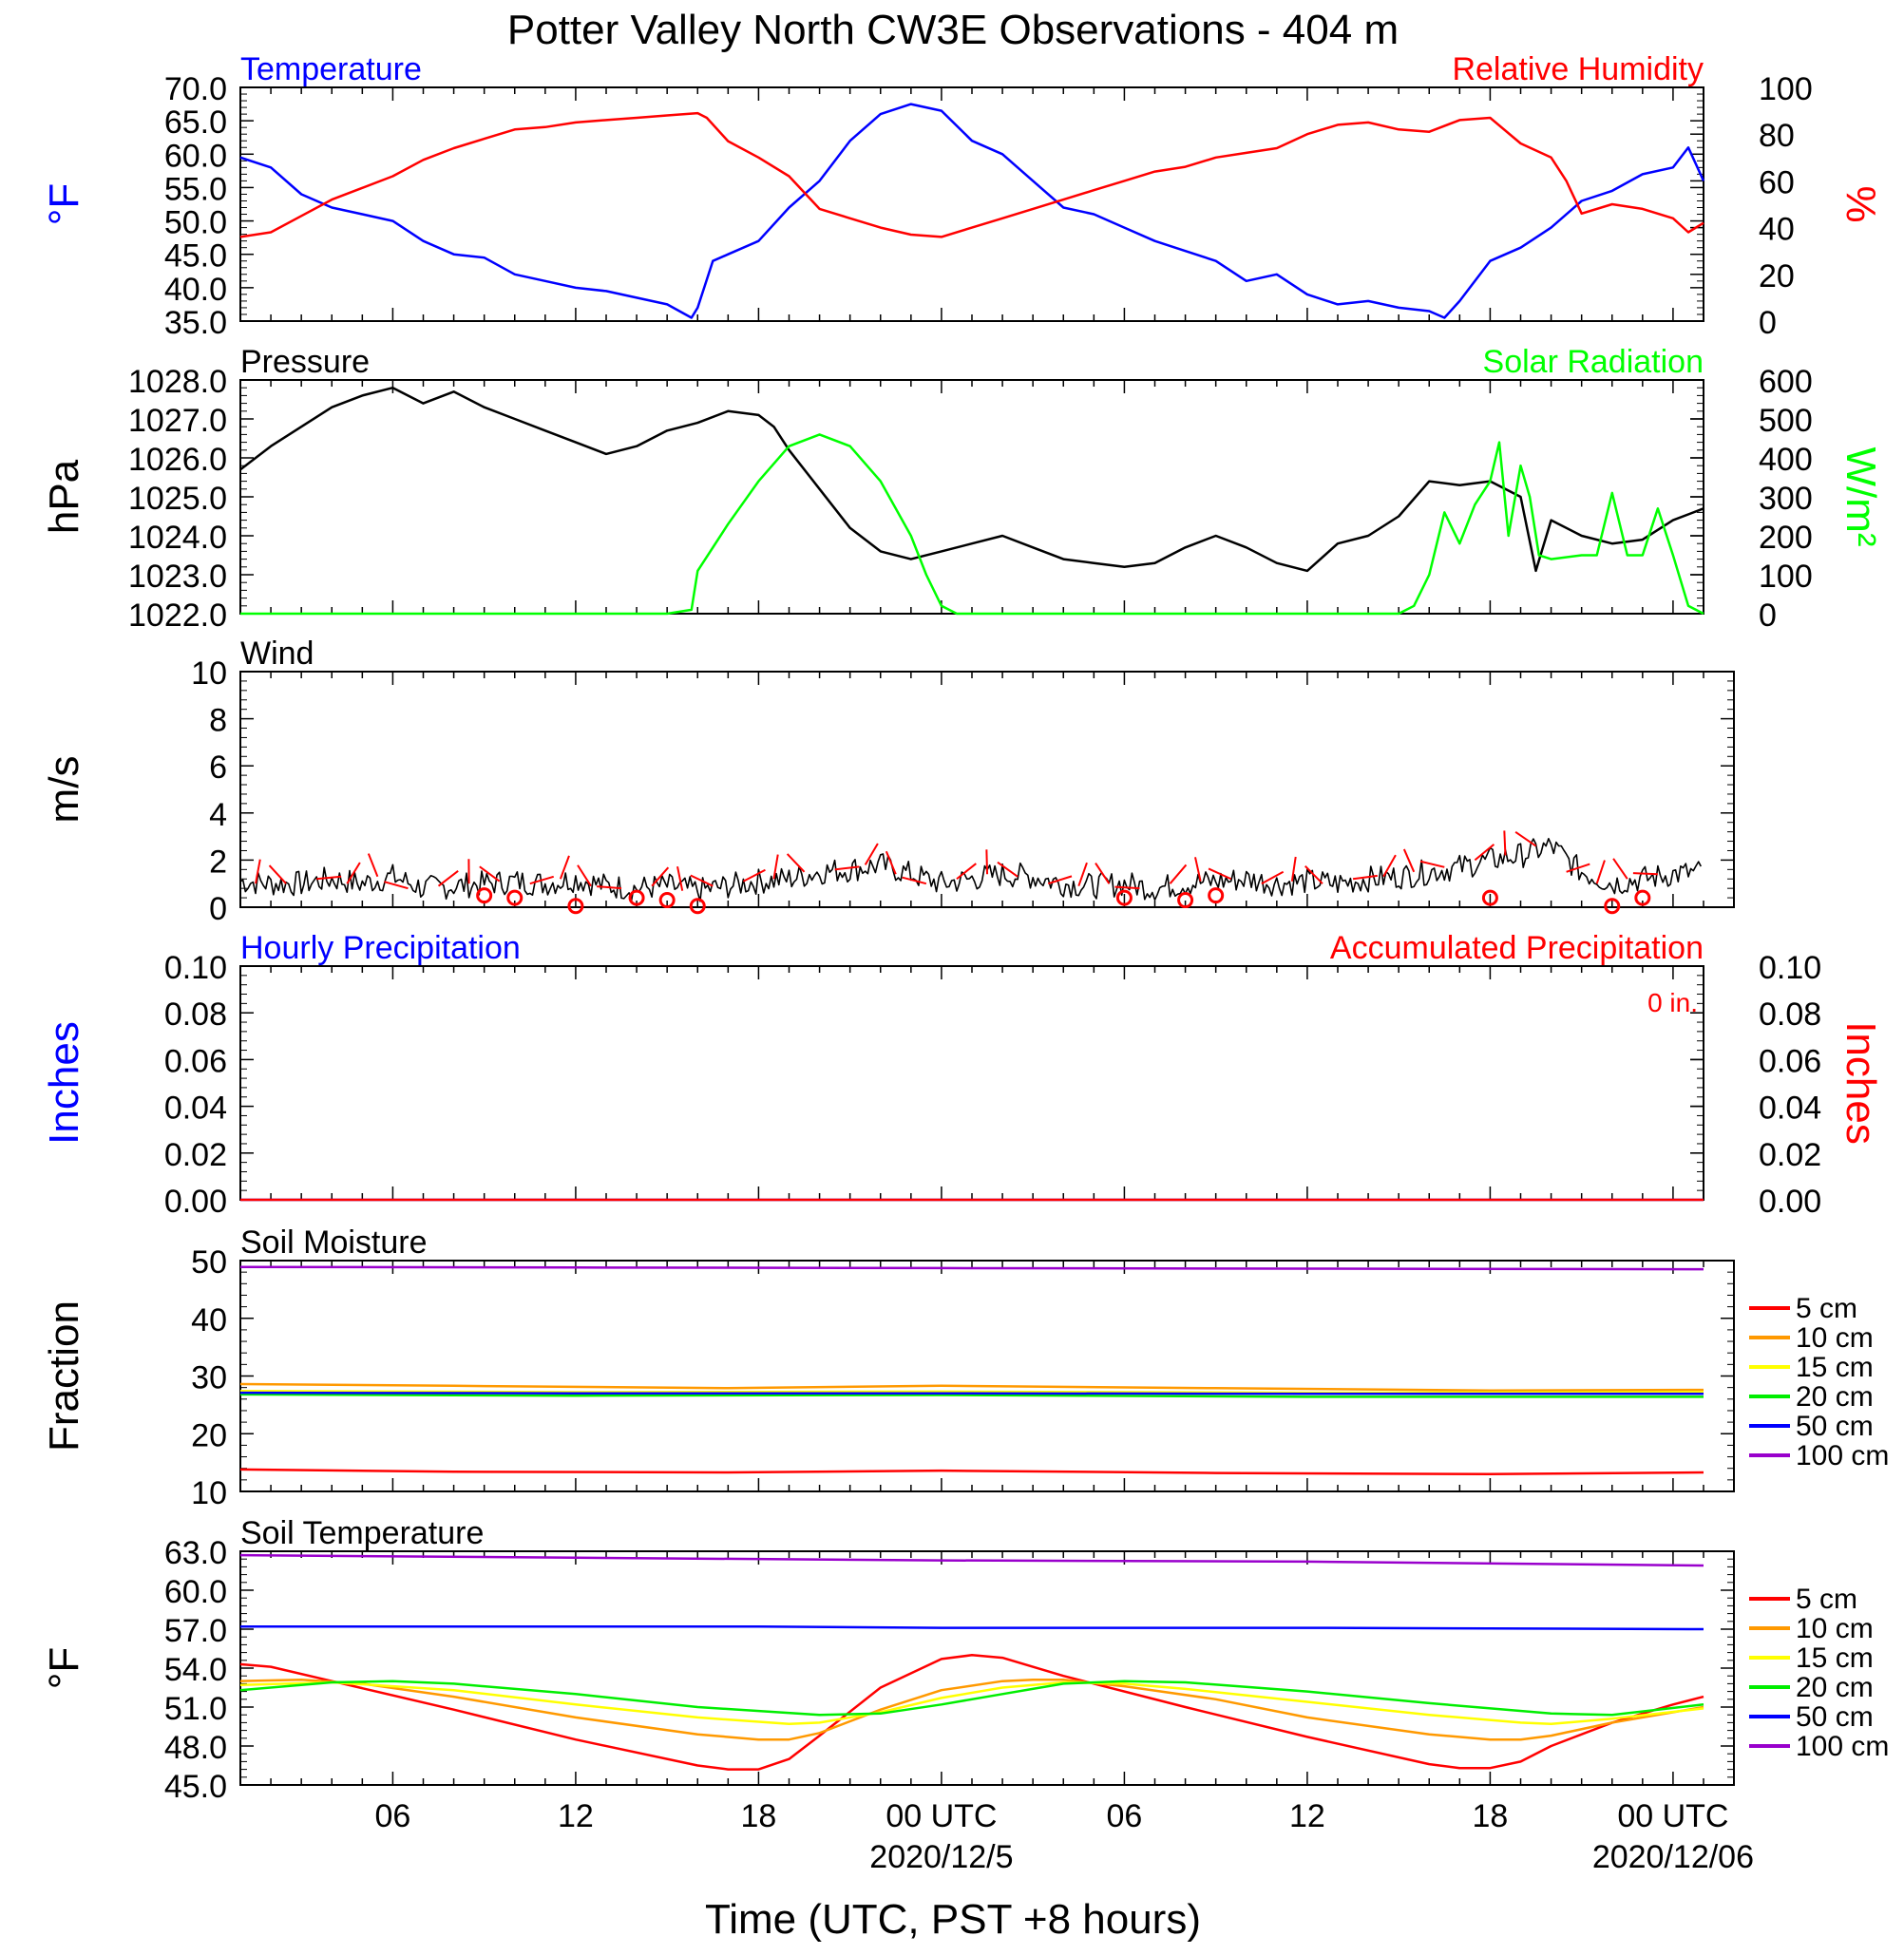  I want to click on y-tick-label: 1024.0, so click(178, 538).